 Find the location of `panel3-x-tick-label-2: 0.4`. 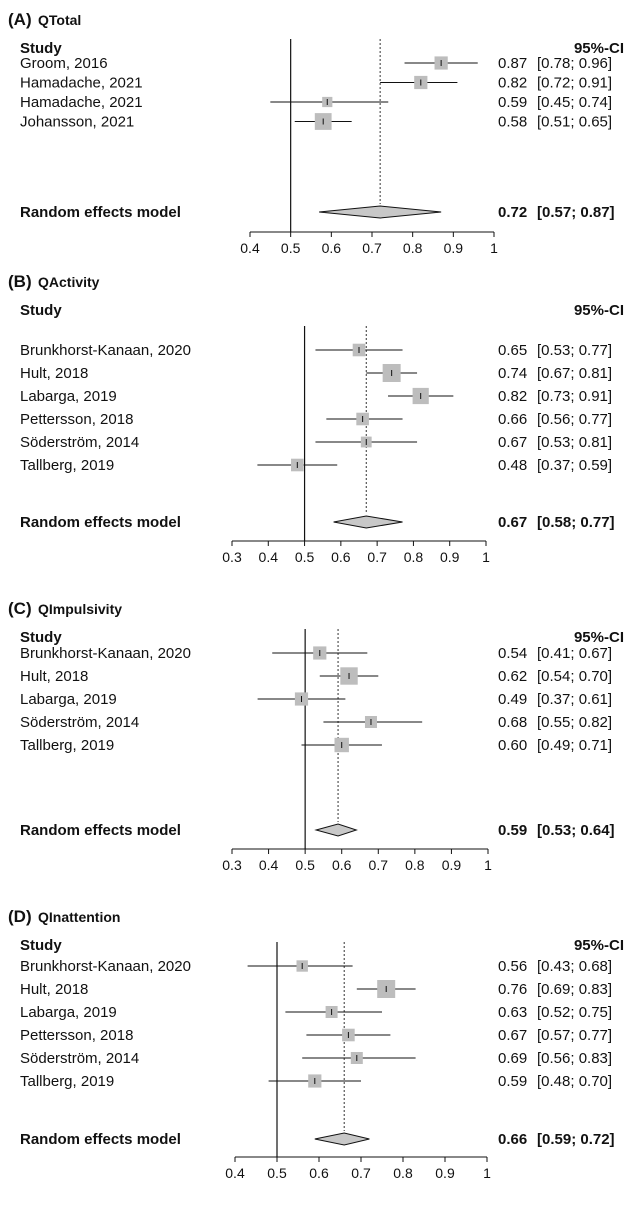

panel3-x-tick-label-2: 0.4 is located at coordinates (269, 865).